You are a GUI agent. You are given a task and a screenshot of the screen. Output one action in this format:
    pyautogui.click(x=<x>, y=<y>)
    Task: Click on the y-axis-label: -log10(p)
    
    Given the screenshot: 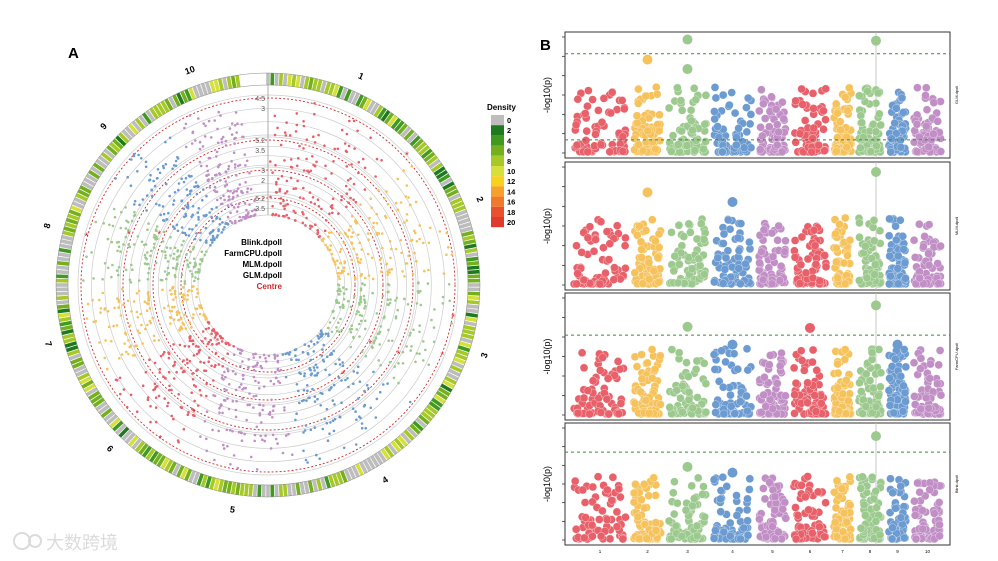 What is the action you would take?
    pyautogui.click(x=547, y=484)
    